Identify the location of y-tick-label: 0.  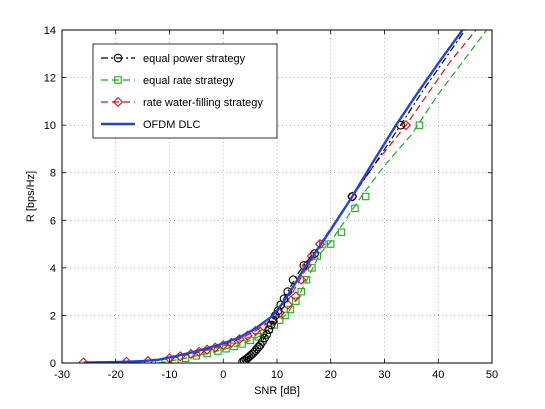
(53, 364).